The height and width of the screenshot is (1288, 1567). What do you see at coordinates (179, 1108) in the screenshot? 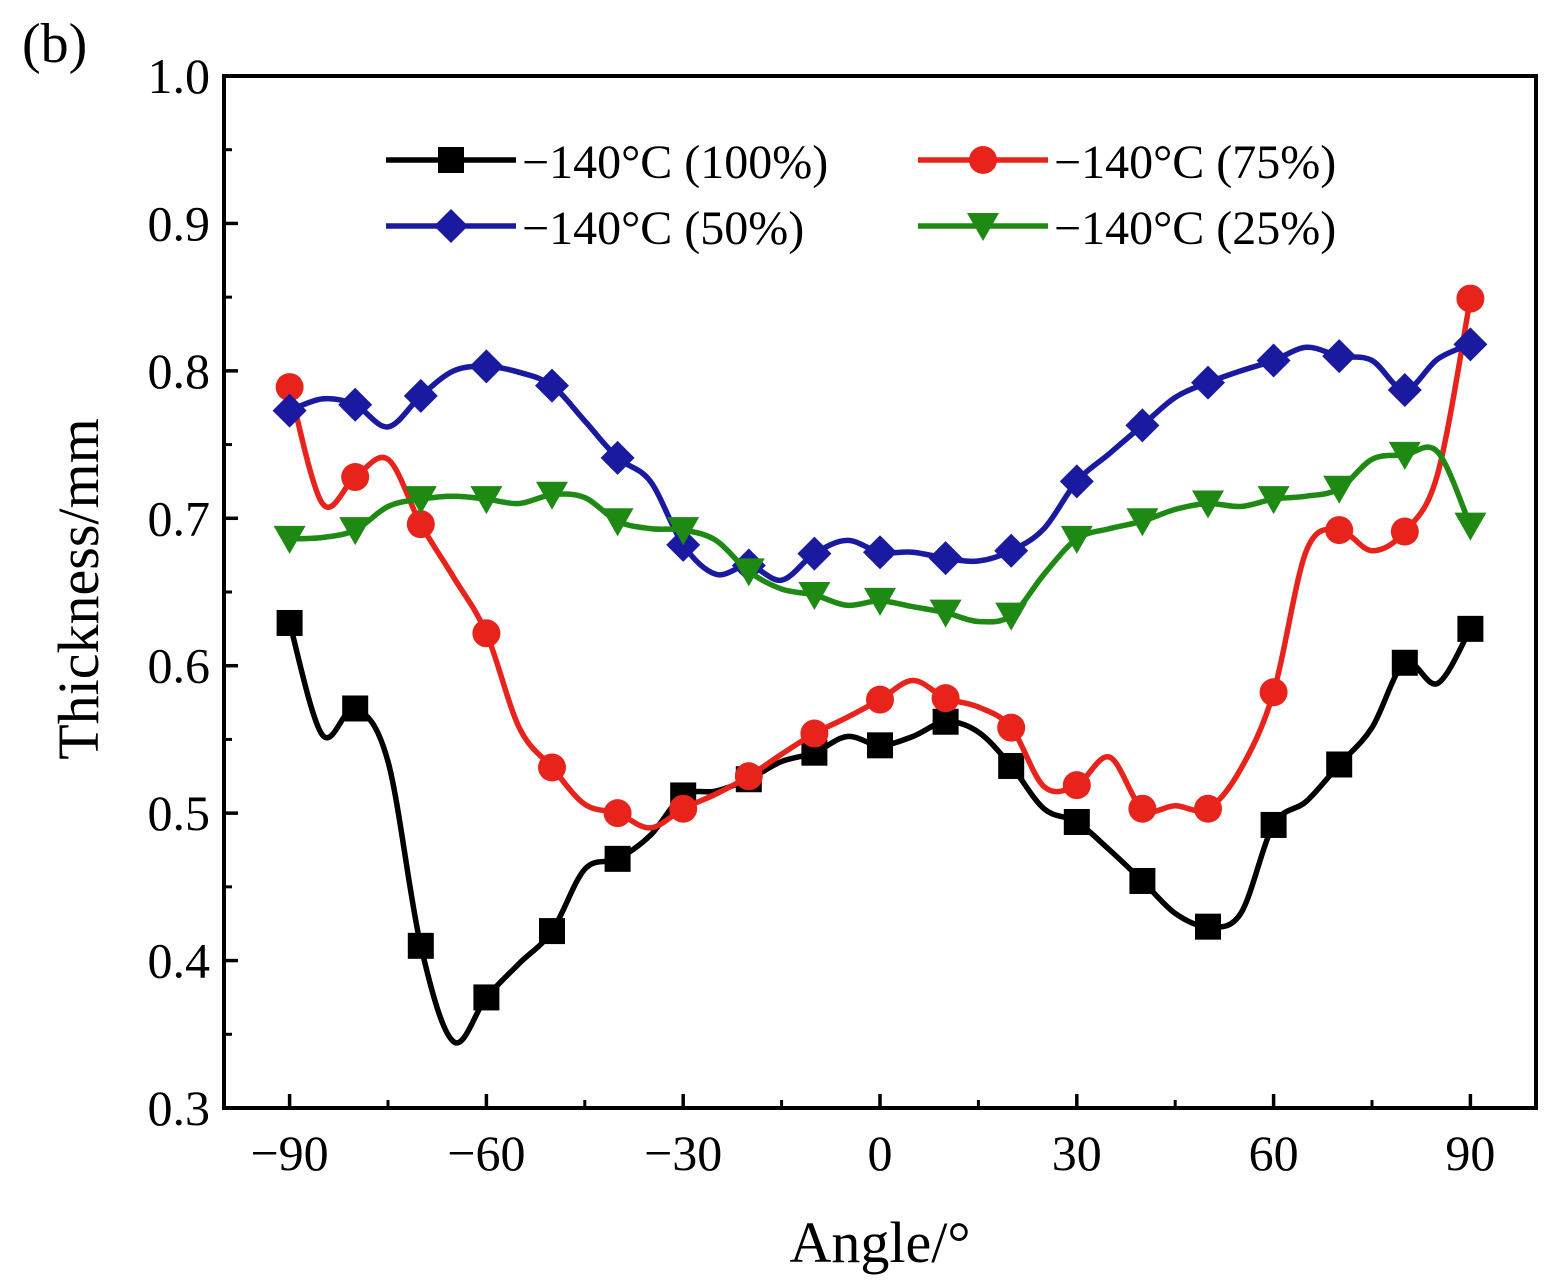
I see `y-tick-label: 0.3` at bounding box center [179, 1108].